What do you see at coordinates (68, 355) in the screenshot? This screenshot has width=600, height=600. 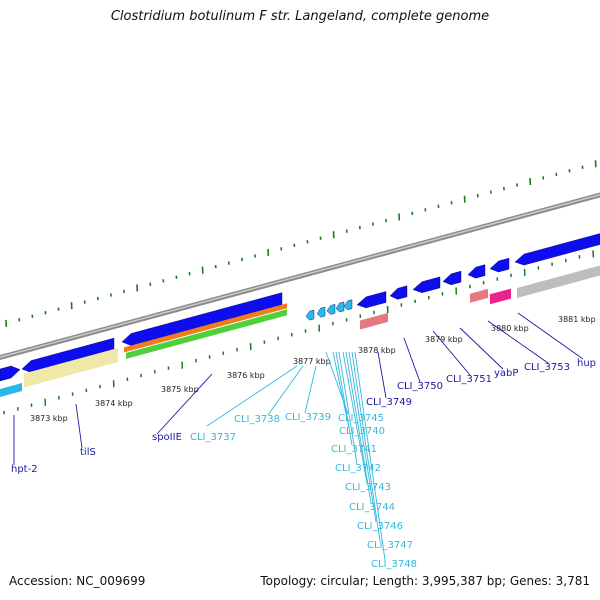 I see `cds-tils-arrow` at bounding box center [68, 355].